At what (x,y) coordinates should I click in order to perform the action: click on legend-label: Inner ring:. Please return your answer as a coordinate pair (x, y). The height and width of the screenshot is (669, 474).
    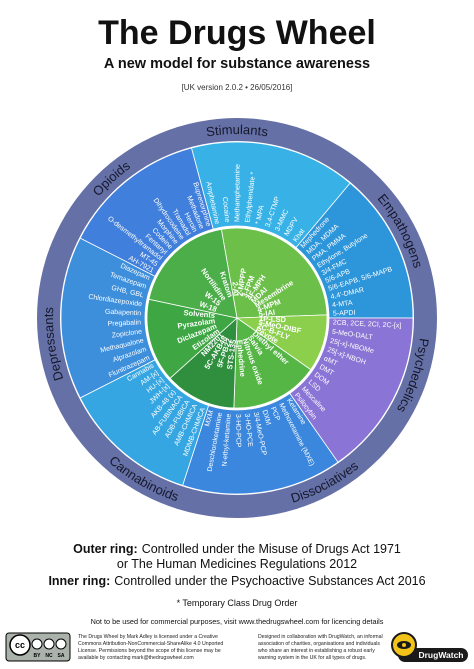
    Looking at the image, I should click on (79, 581).